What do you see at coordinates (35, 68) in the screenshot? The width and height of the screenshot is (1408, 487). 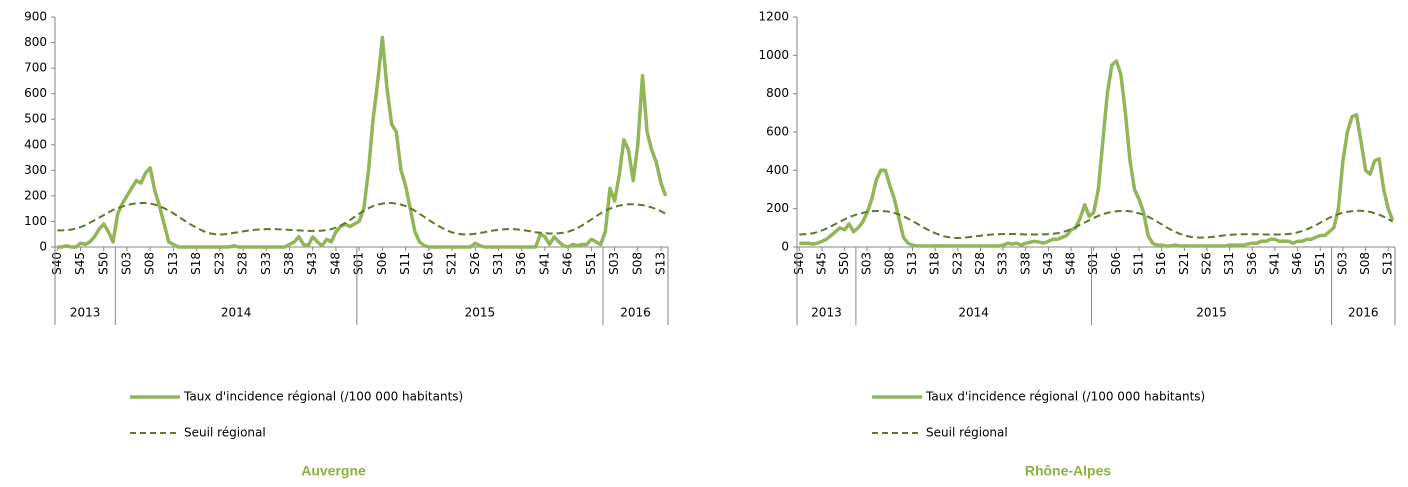 I see `y-tick-label: 700` at bounding box center [35, 68].